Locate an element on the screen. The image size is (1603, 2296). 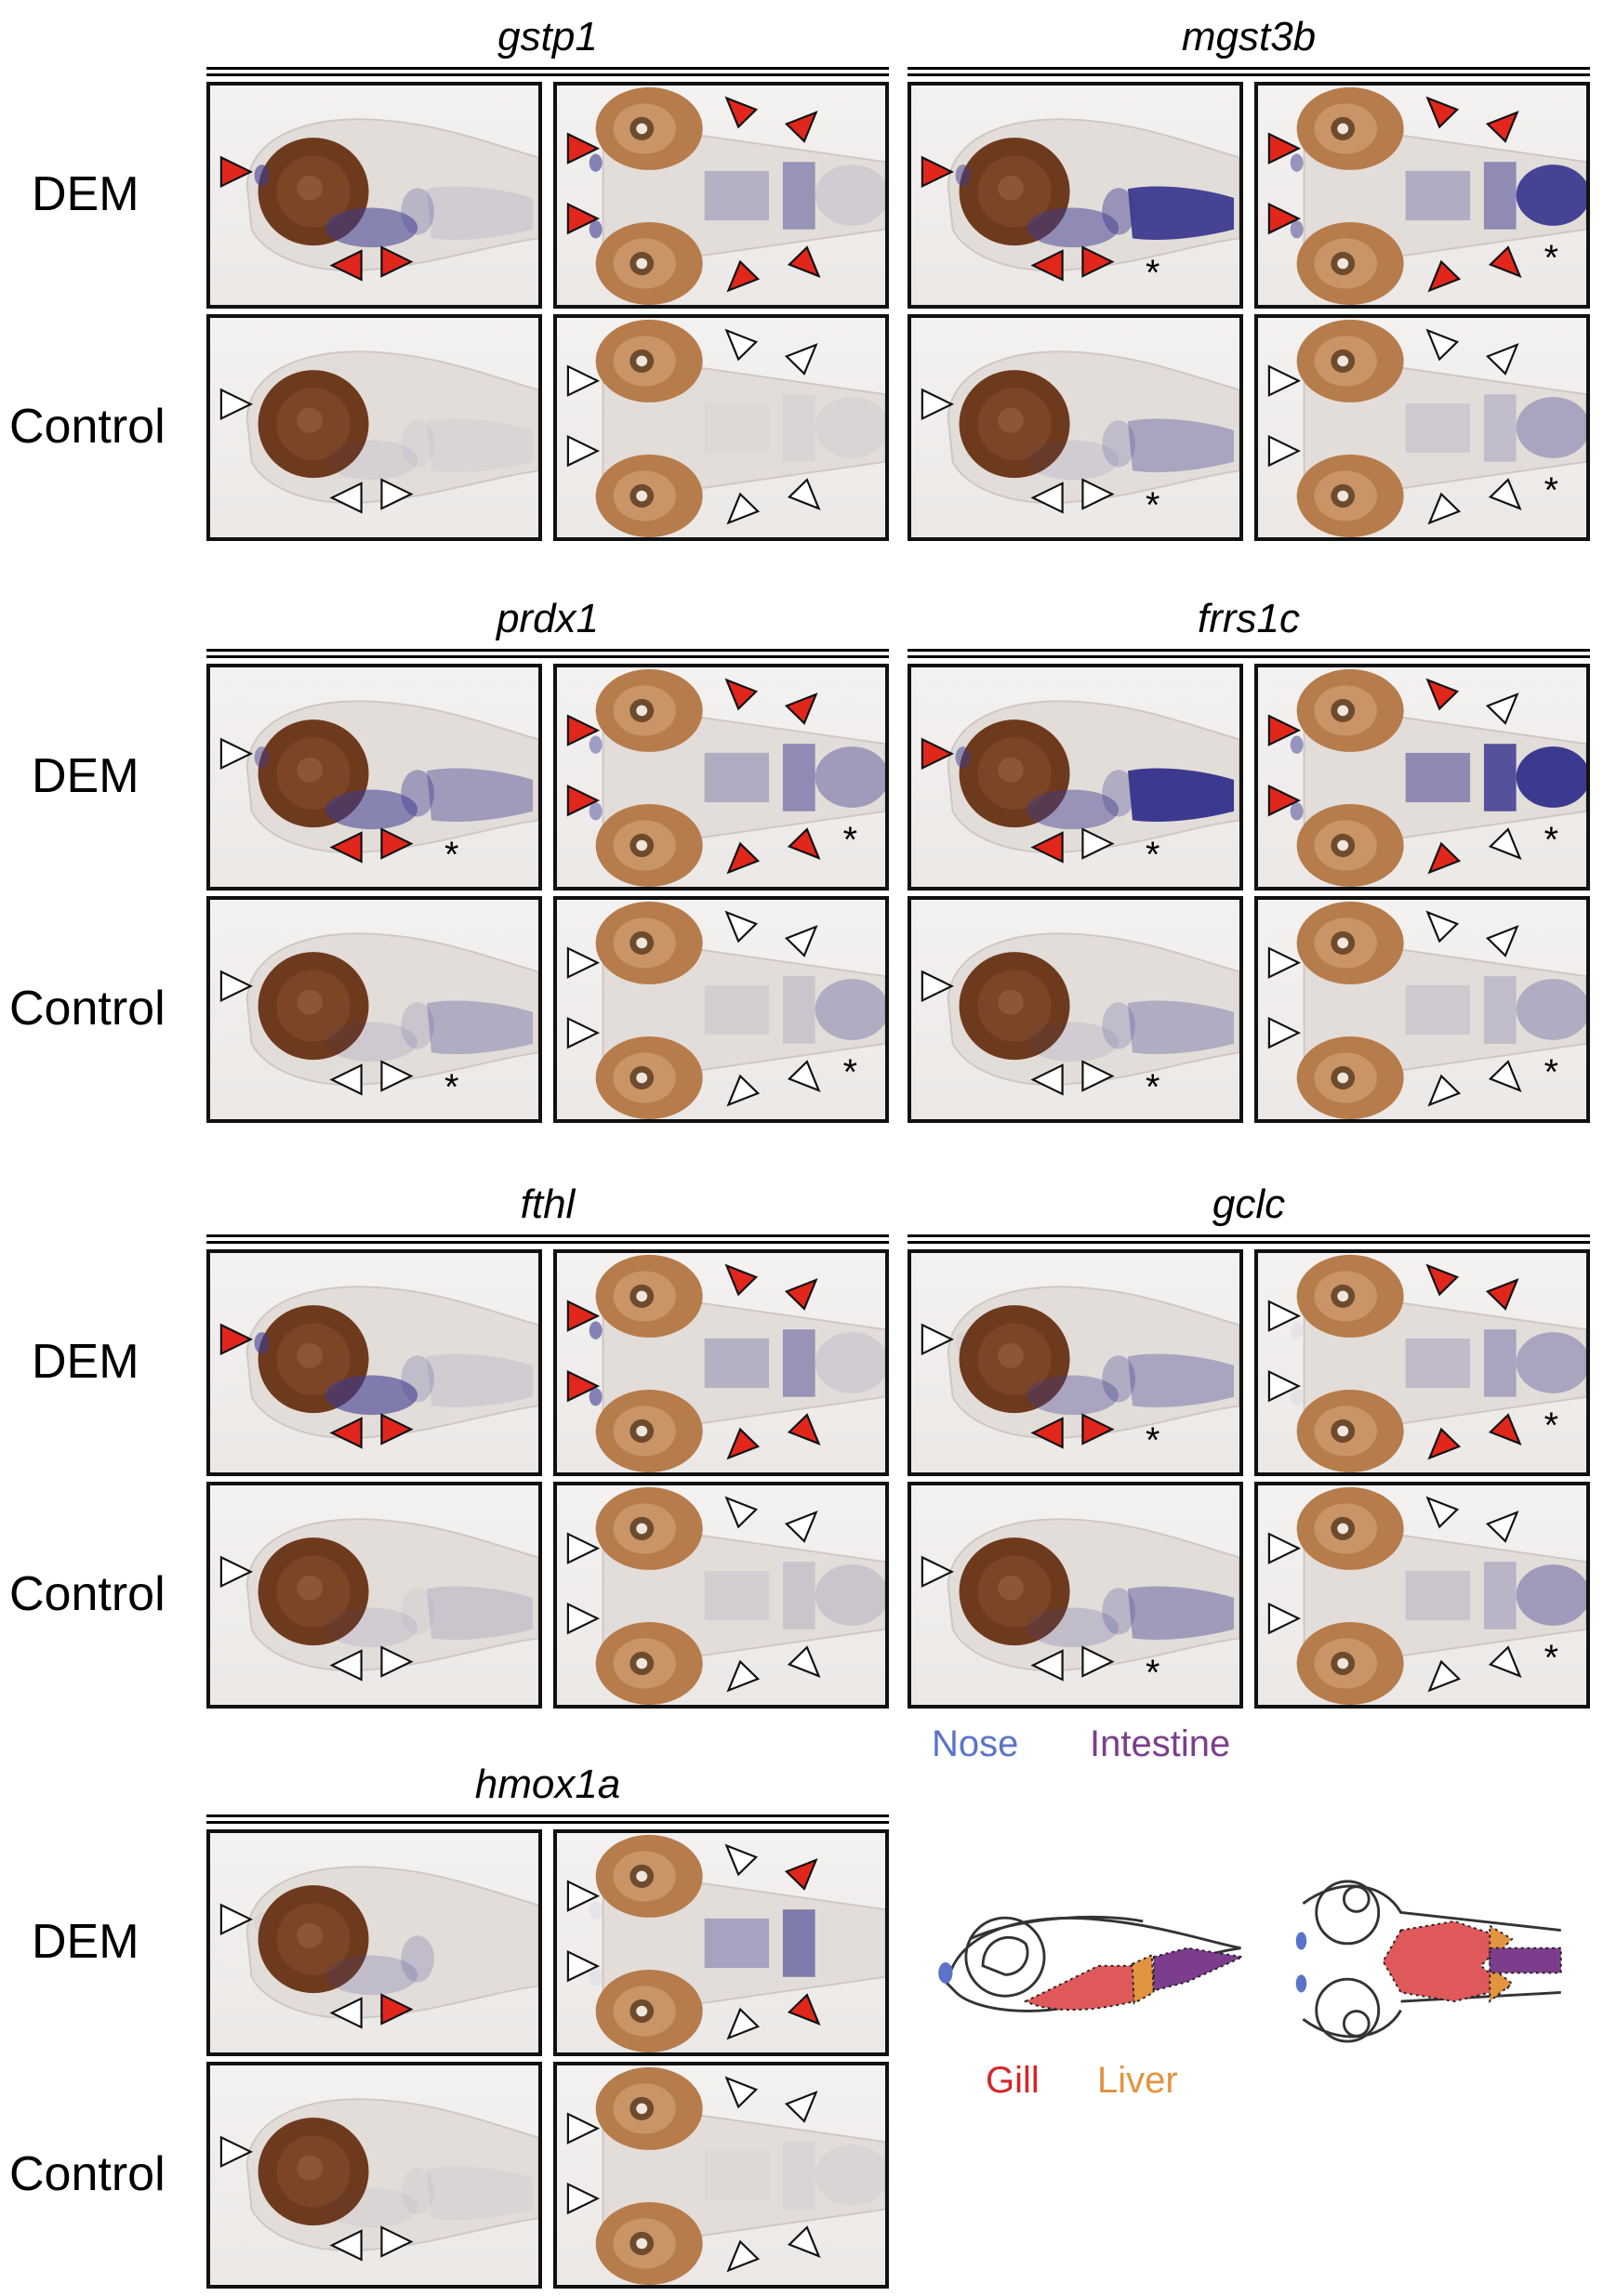
lateral-panel-ctl is located at coordinates (374, 2176).